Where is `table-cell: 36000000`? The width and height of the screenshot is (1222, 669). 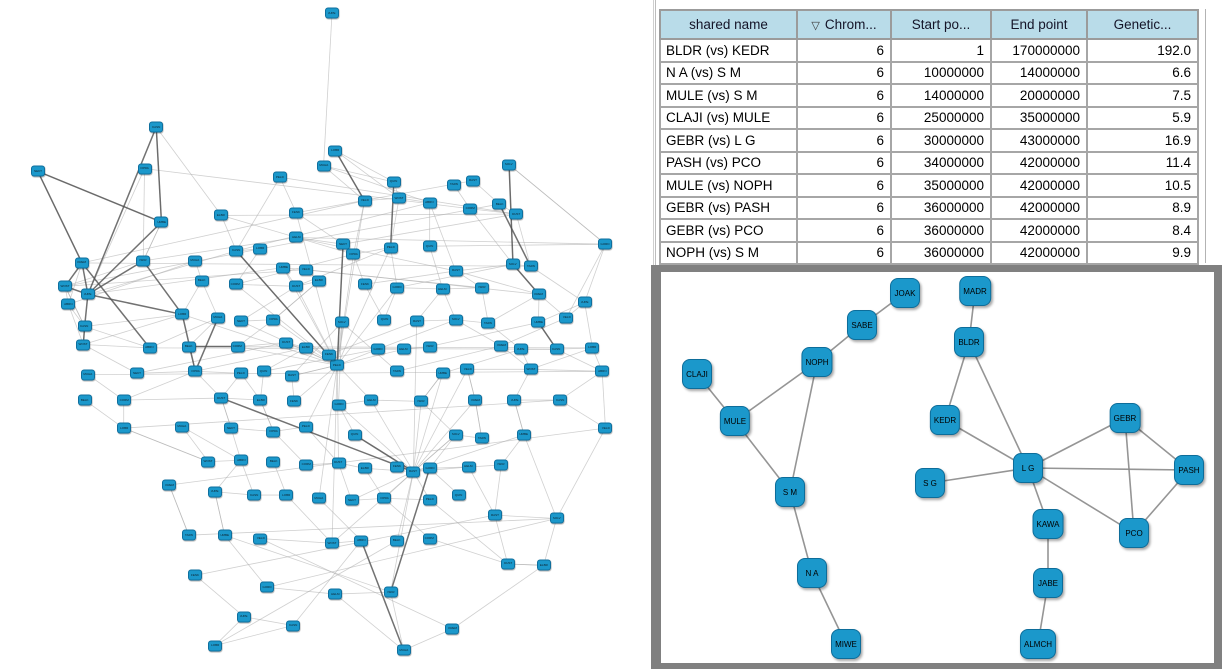 table-cell: 36000000 is located at coordinates (941, 252).